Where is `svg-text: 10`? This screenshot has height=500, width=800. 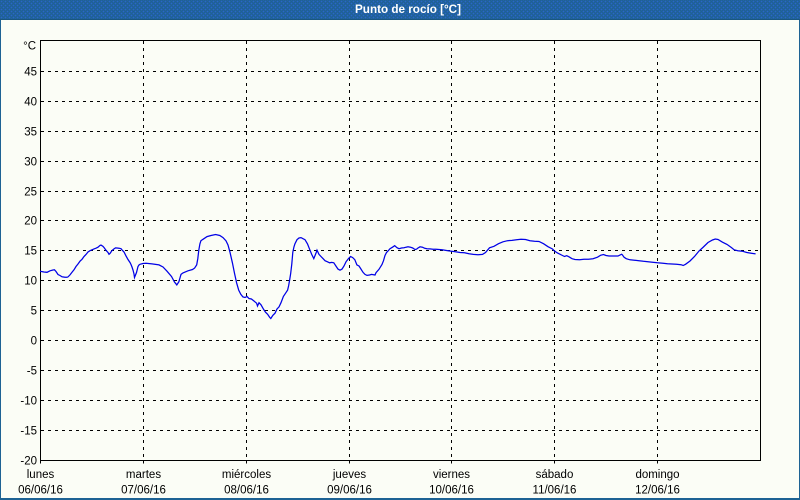 svg-text: 10 is located at coordinates (30, 282).